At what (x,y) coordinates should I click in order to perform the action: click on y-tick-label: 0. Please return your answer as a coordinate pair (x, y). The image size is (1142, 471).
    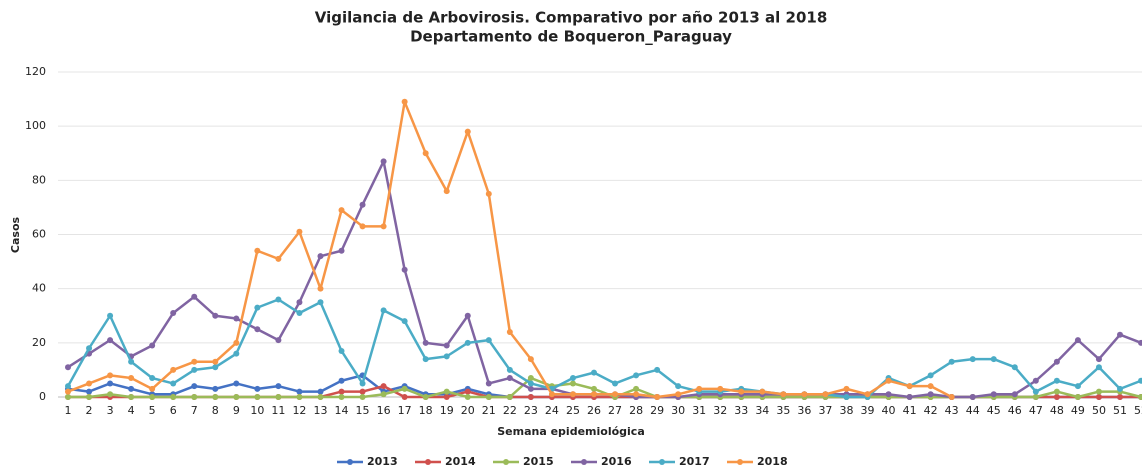
    Looking at the image, I should click on (42, 396).